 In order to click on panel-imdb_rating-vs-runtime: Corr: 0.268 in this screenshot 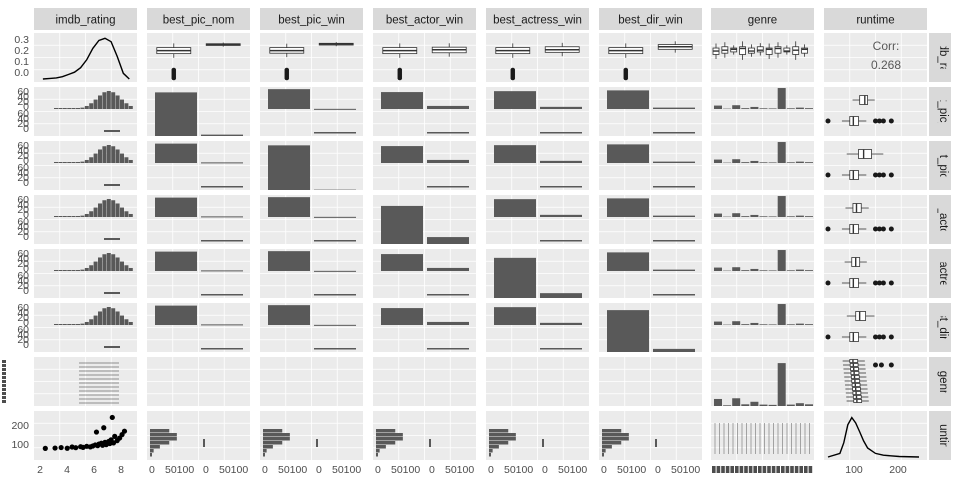, I will do `click(875, 57)`.